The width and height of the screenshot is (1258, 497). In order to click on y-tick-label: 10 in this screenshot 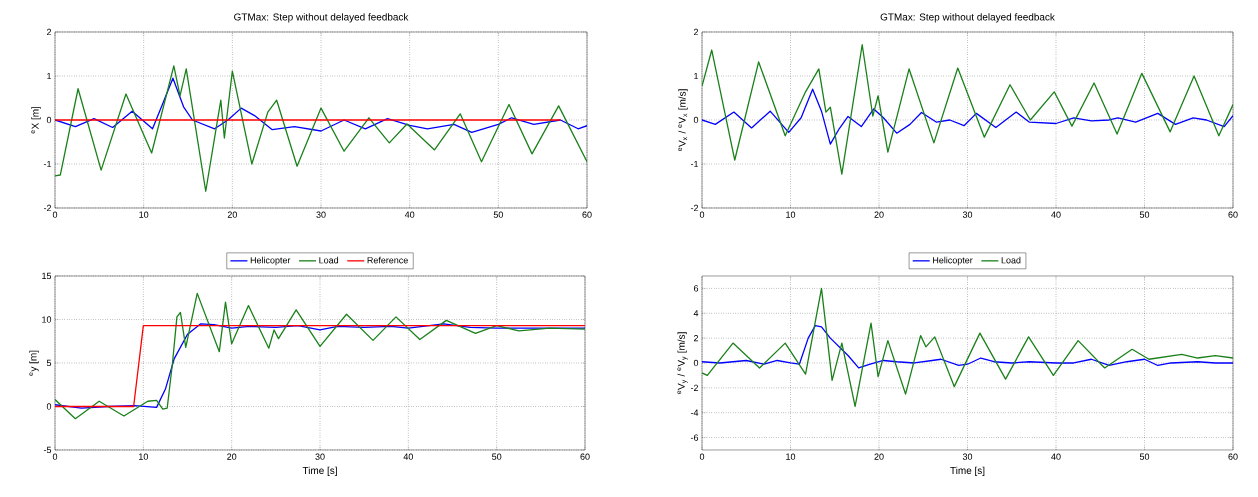, I will do `click(47, 319)`.